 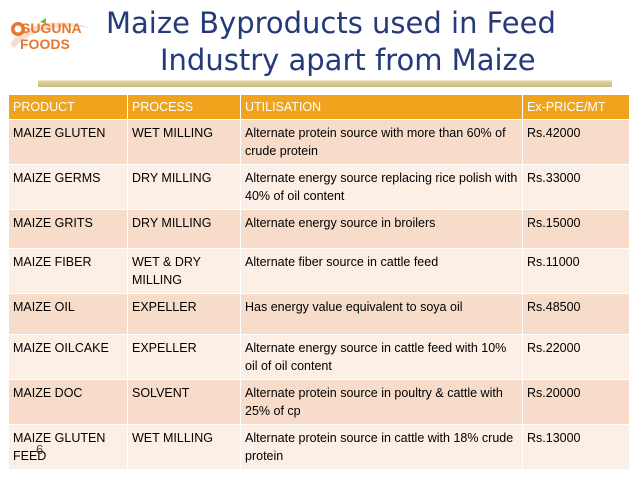 I want to click on column-header-price: Ex-PRICE/MT, so click(x=576, y=107).